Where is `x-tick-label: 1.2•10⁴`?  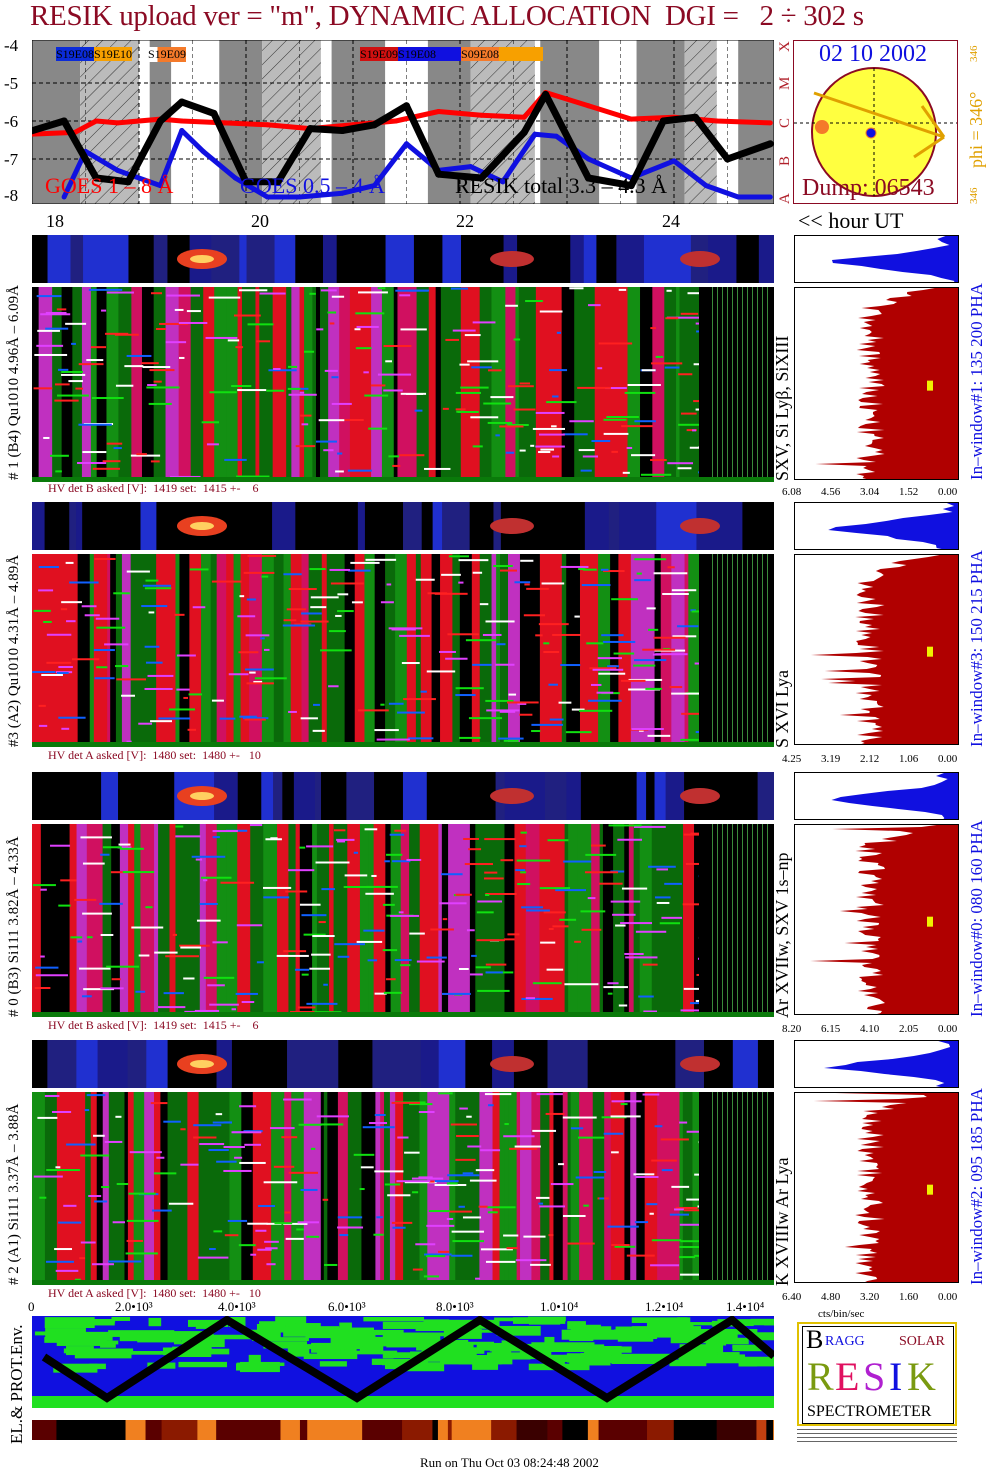 x-tick-label: 1.2•10⁴ is located at coordinates (664, 1306).